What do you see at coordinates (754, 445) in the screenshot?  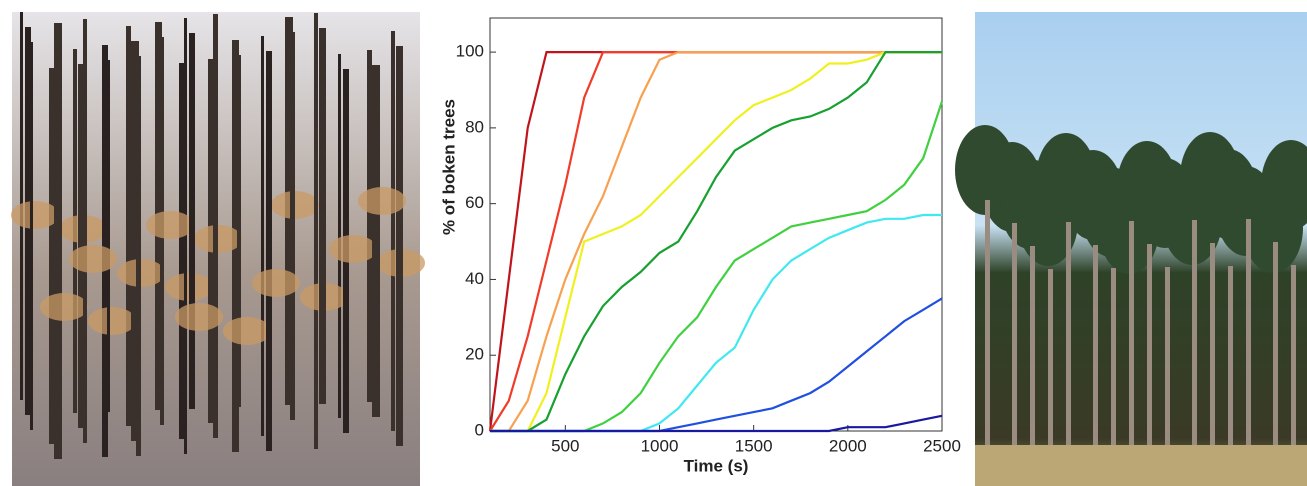 I see `x-tick-label: 1500` at bounding box center [754, 445].